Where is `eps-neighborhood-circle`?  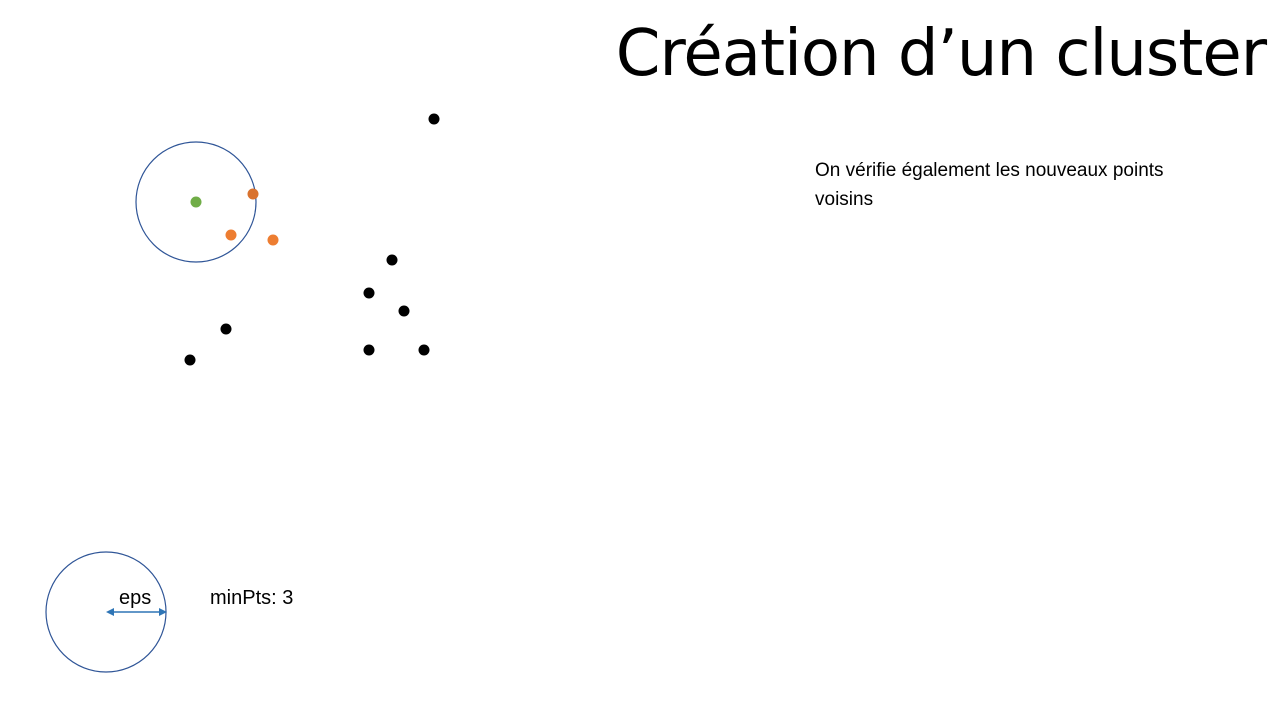
eps-neighborhood-circle is located at coordinates (196, 202).